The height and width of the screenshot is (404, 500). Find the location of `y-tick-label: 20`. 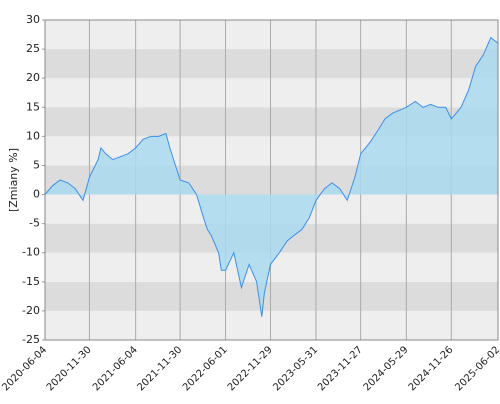

y-tick-label: 20 is located at coordinates (33, 77).